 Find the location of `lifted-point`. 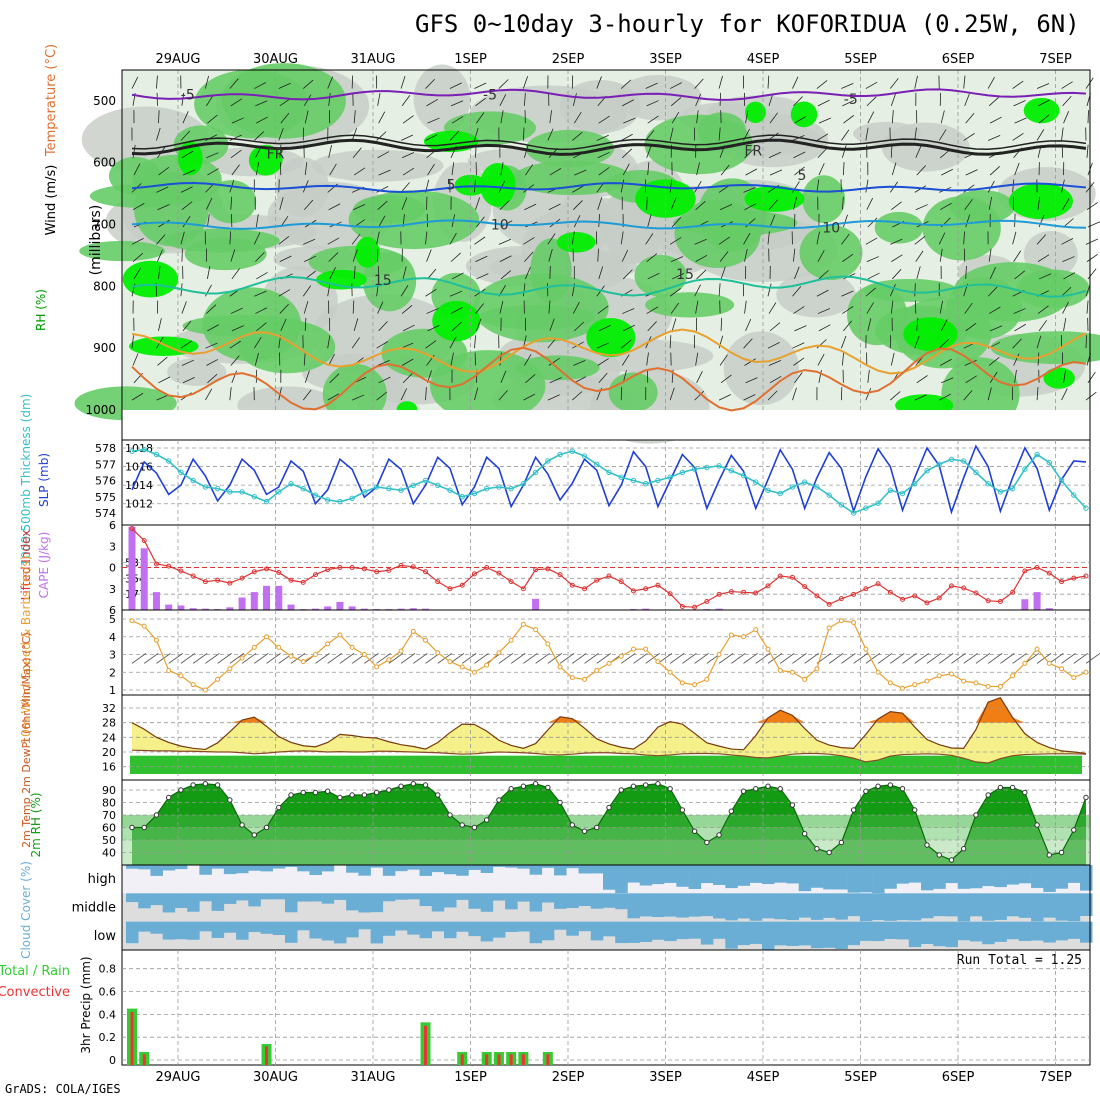

lifted-point is located at coordinates (267, 569).